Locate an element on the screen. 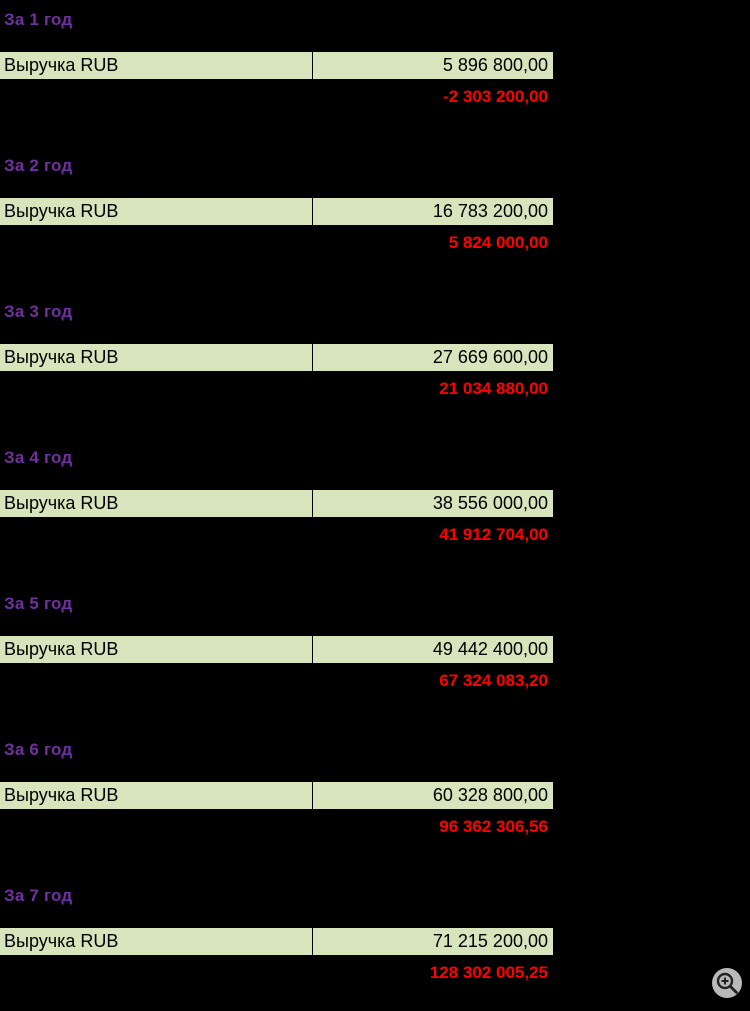 This screenshot has width=750, height=1011. result-value: -2 303 200,00 is located at coordinates (495, 96).